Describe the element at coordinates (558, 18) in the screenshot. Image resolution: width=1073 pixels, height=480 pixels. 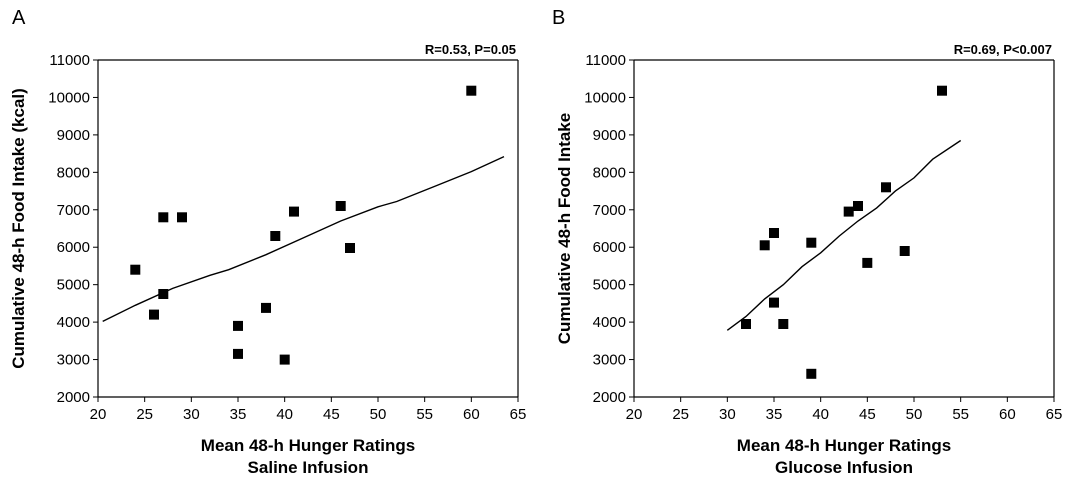
I see `panel-label: B` at that location.